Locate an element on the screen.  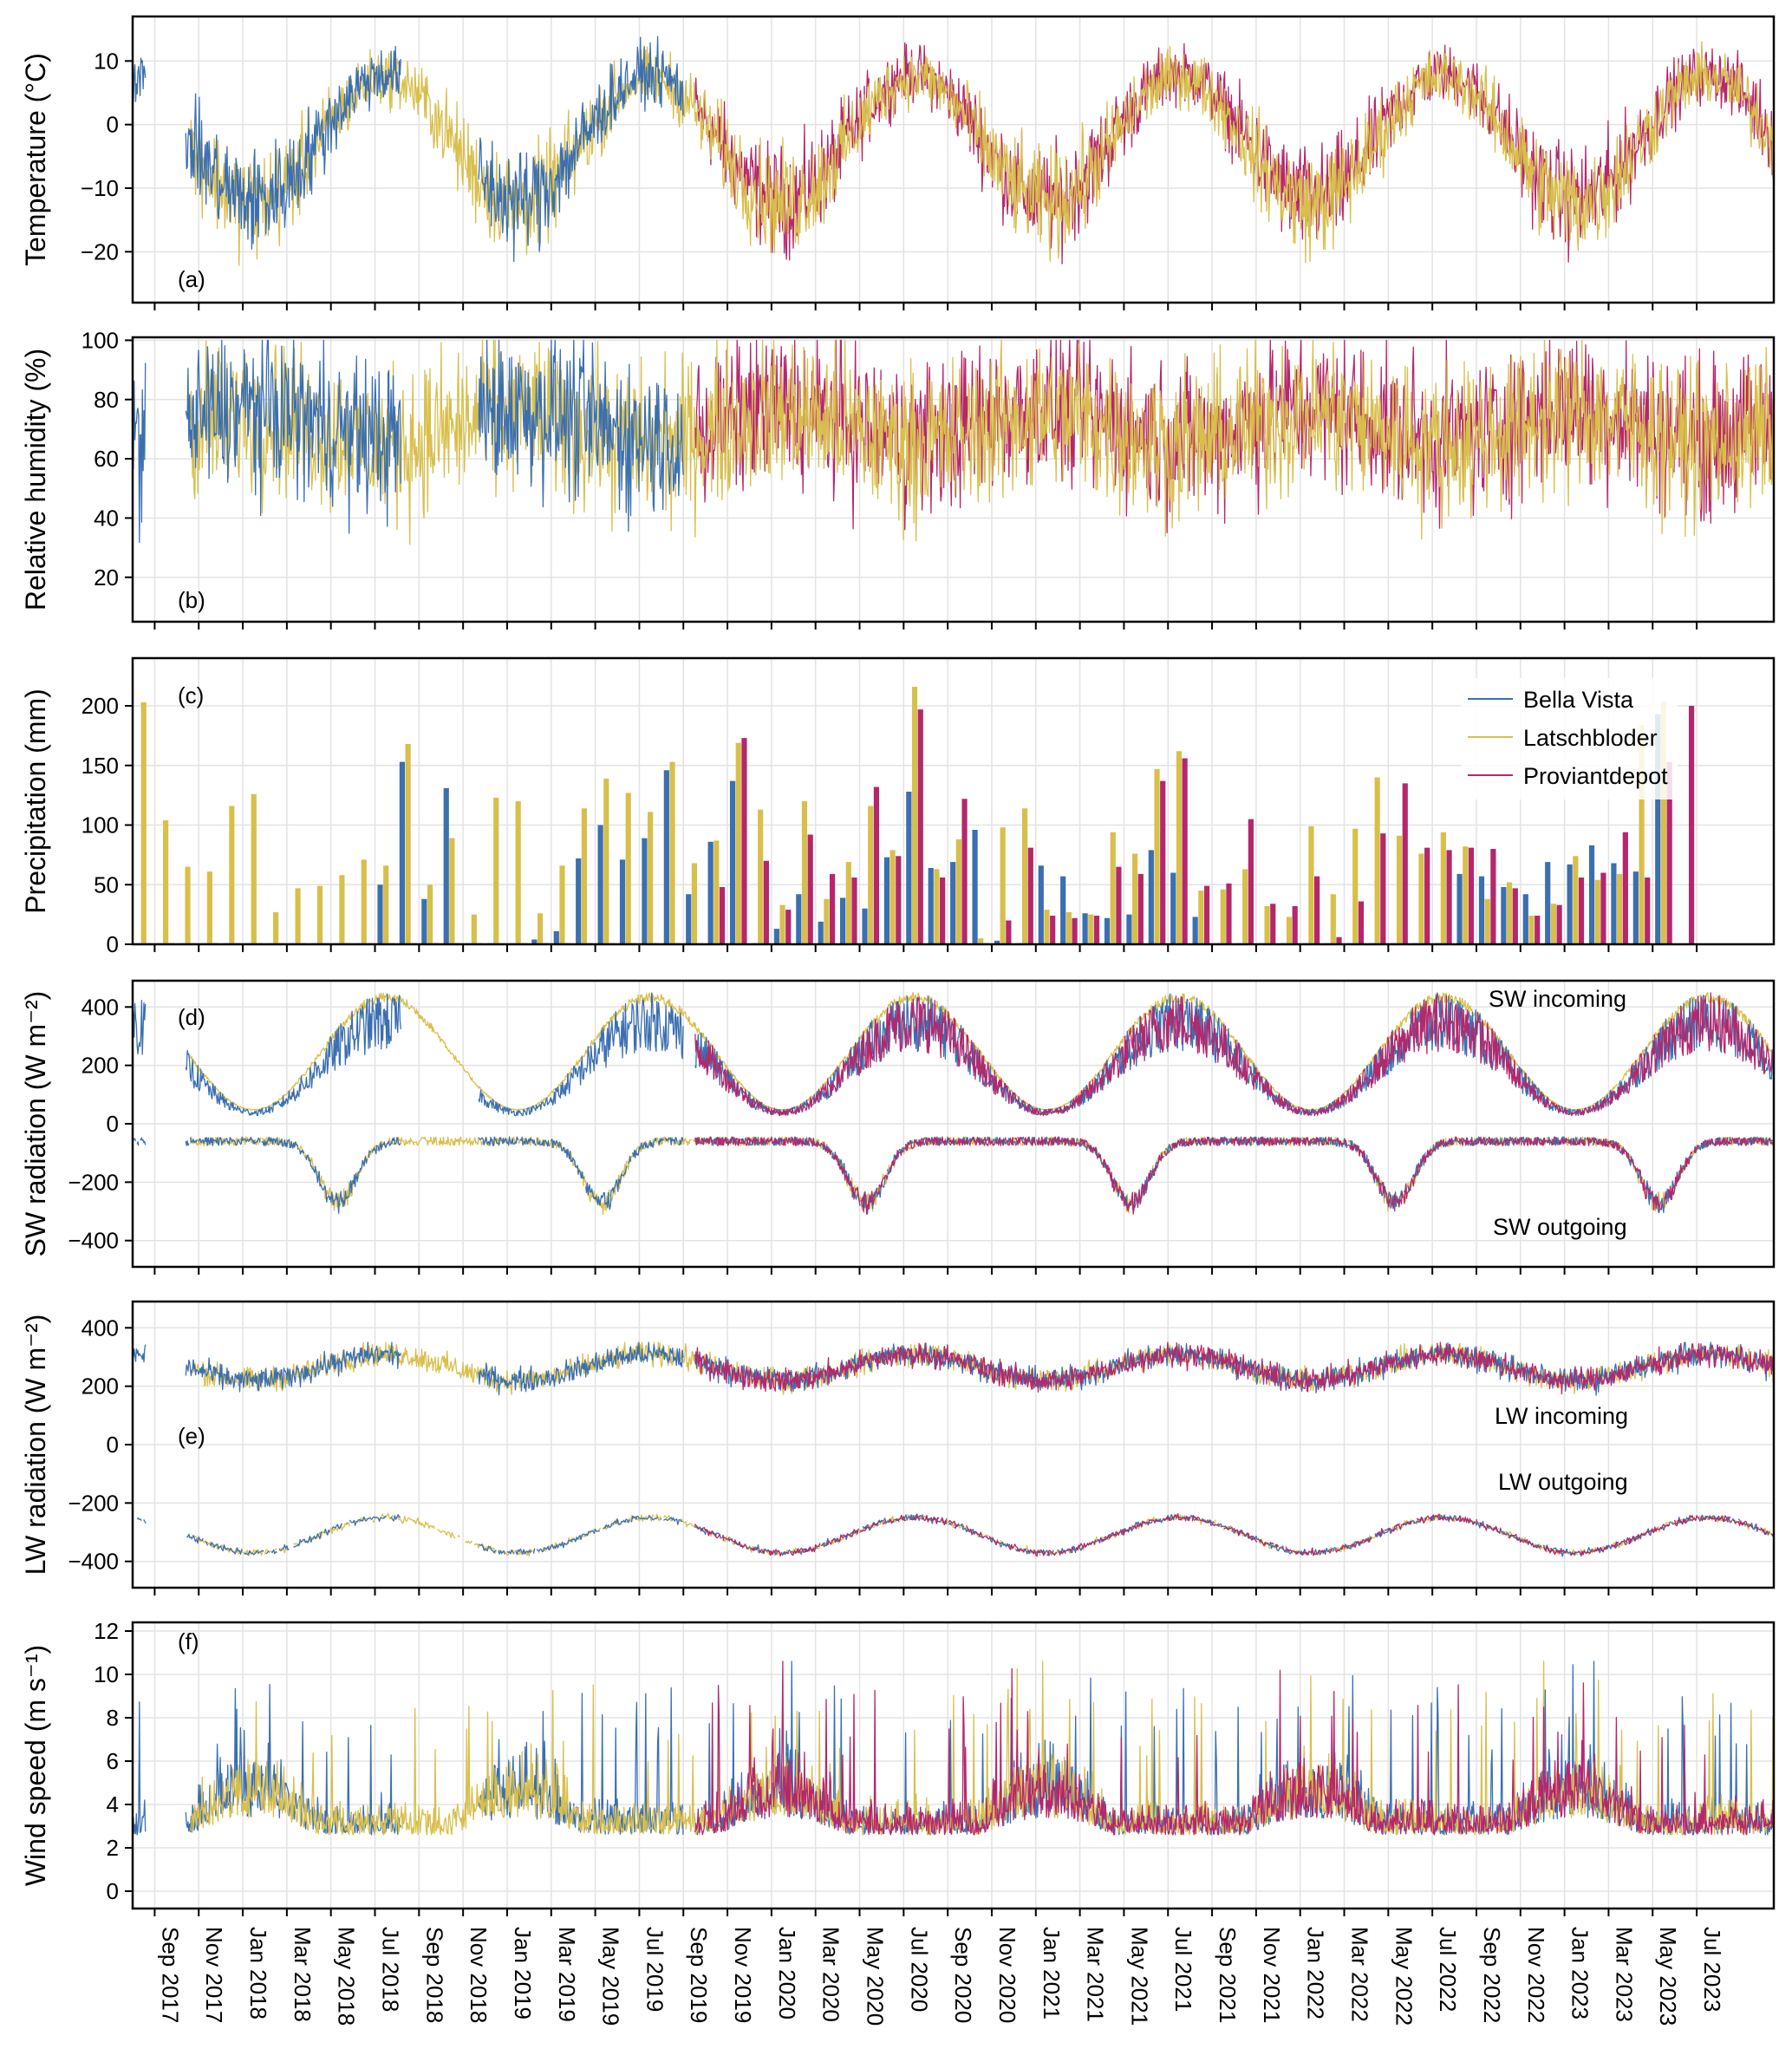
x-tick-label: Sep 2018 is located at coordinates (434, 1975).